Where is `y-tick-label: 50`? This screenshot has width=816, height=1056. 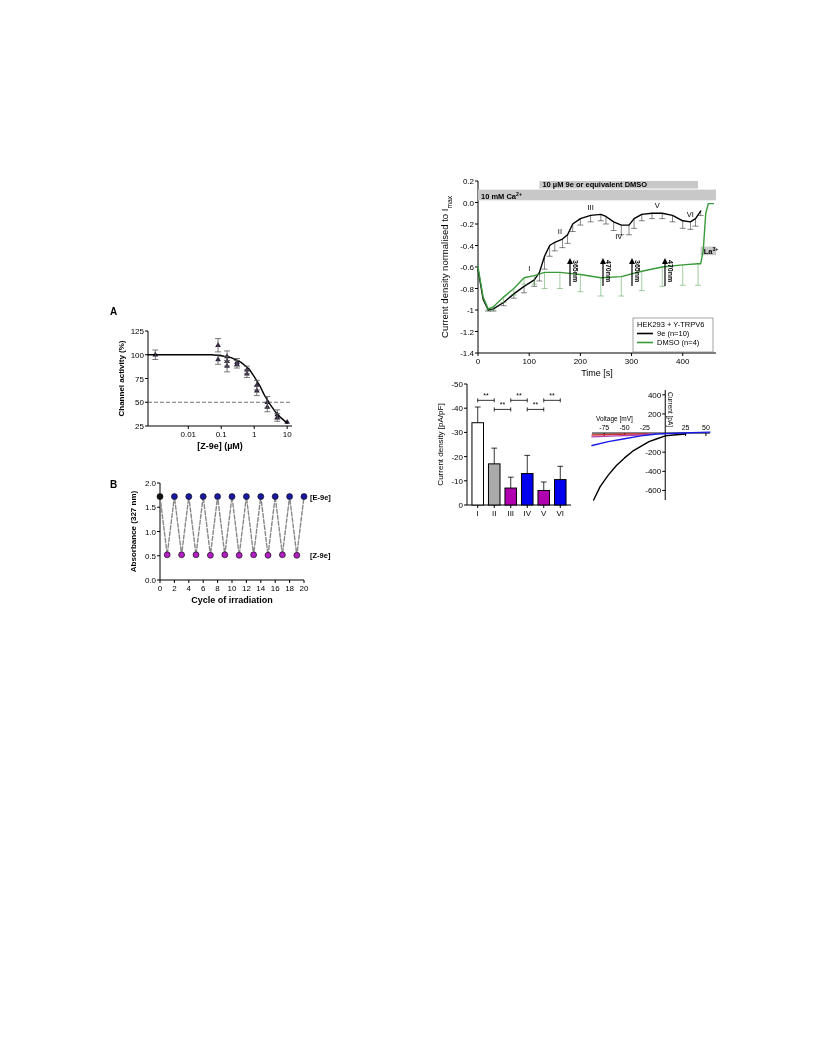
y-tick-label: 50 is located at coordinates (140, 403).